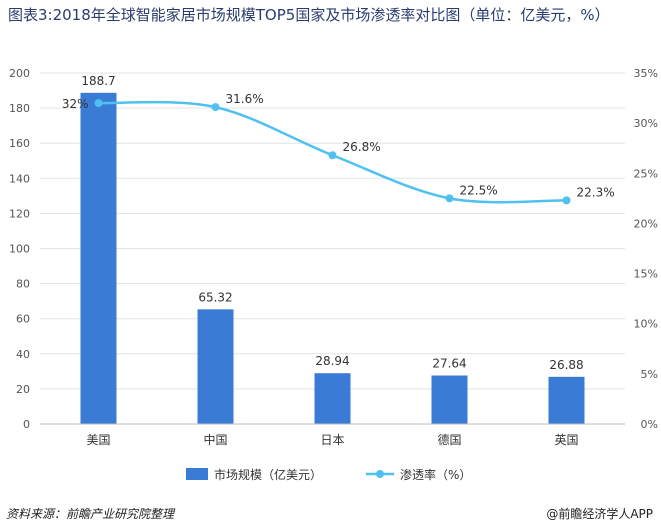 The width and height of the screenshot is (661, 530). What do you see at coordinates (19, 108) in the screenshot?
I see `y-tick-label: 180` at bounding box center [19, 108].